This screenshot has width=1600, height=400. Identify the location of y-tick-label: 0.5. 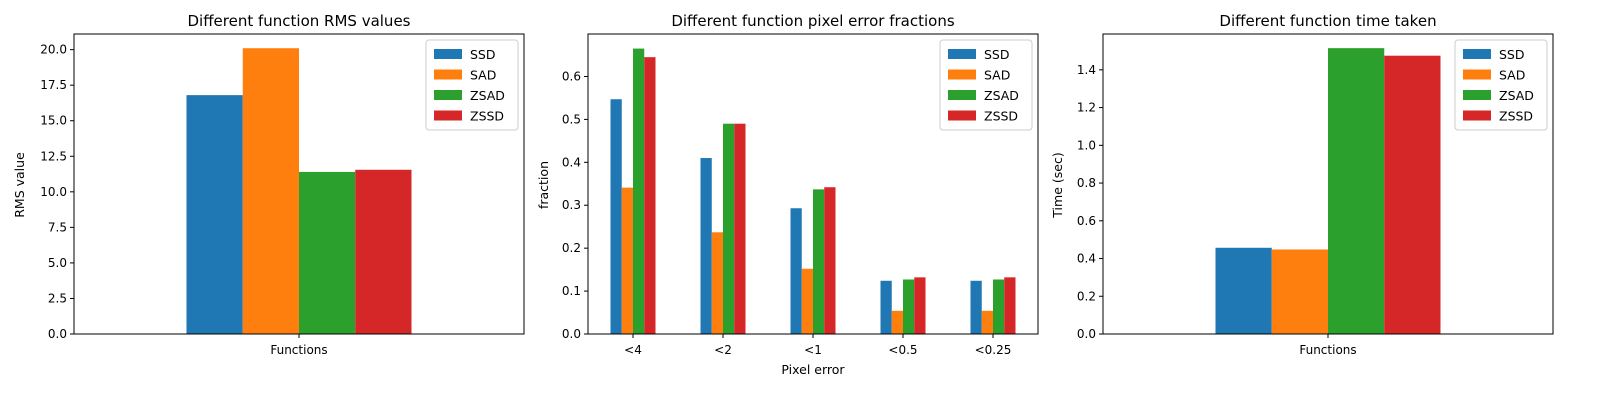
(571, 119).